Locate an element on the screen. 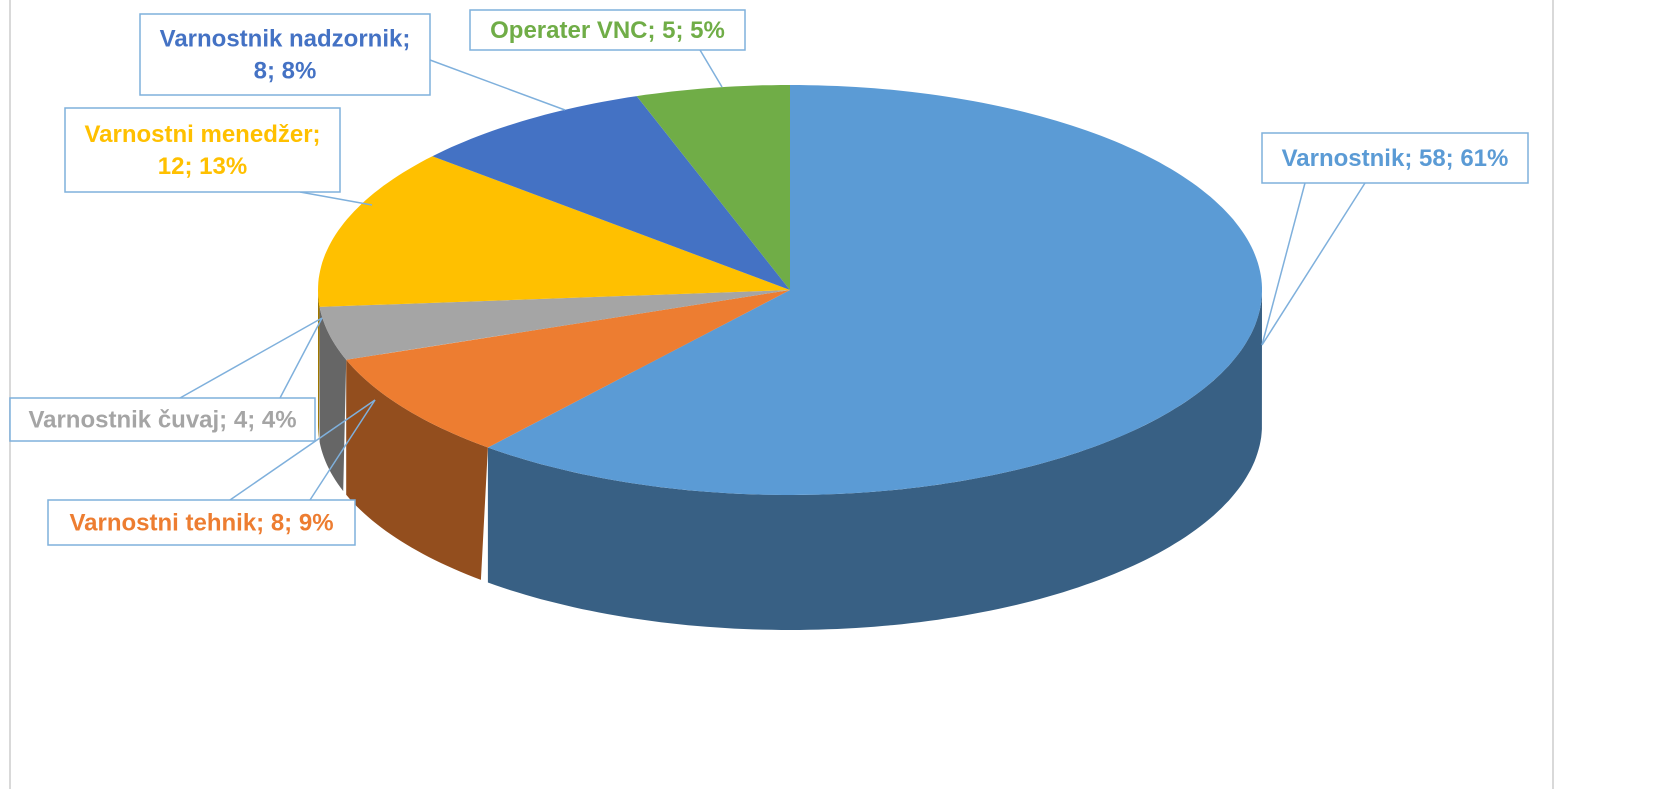 The height and width of the screenshot is (789, 1673). data-label: Varnostnik nadzornik; is located at coordinates (285, 39).